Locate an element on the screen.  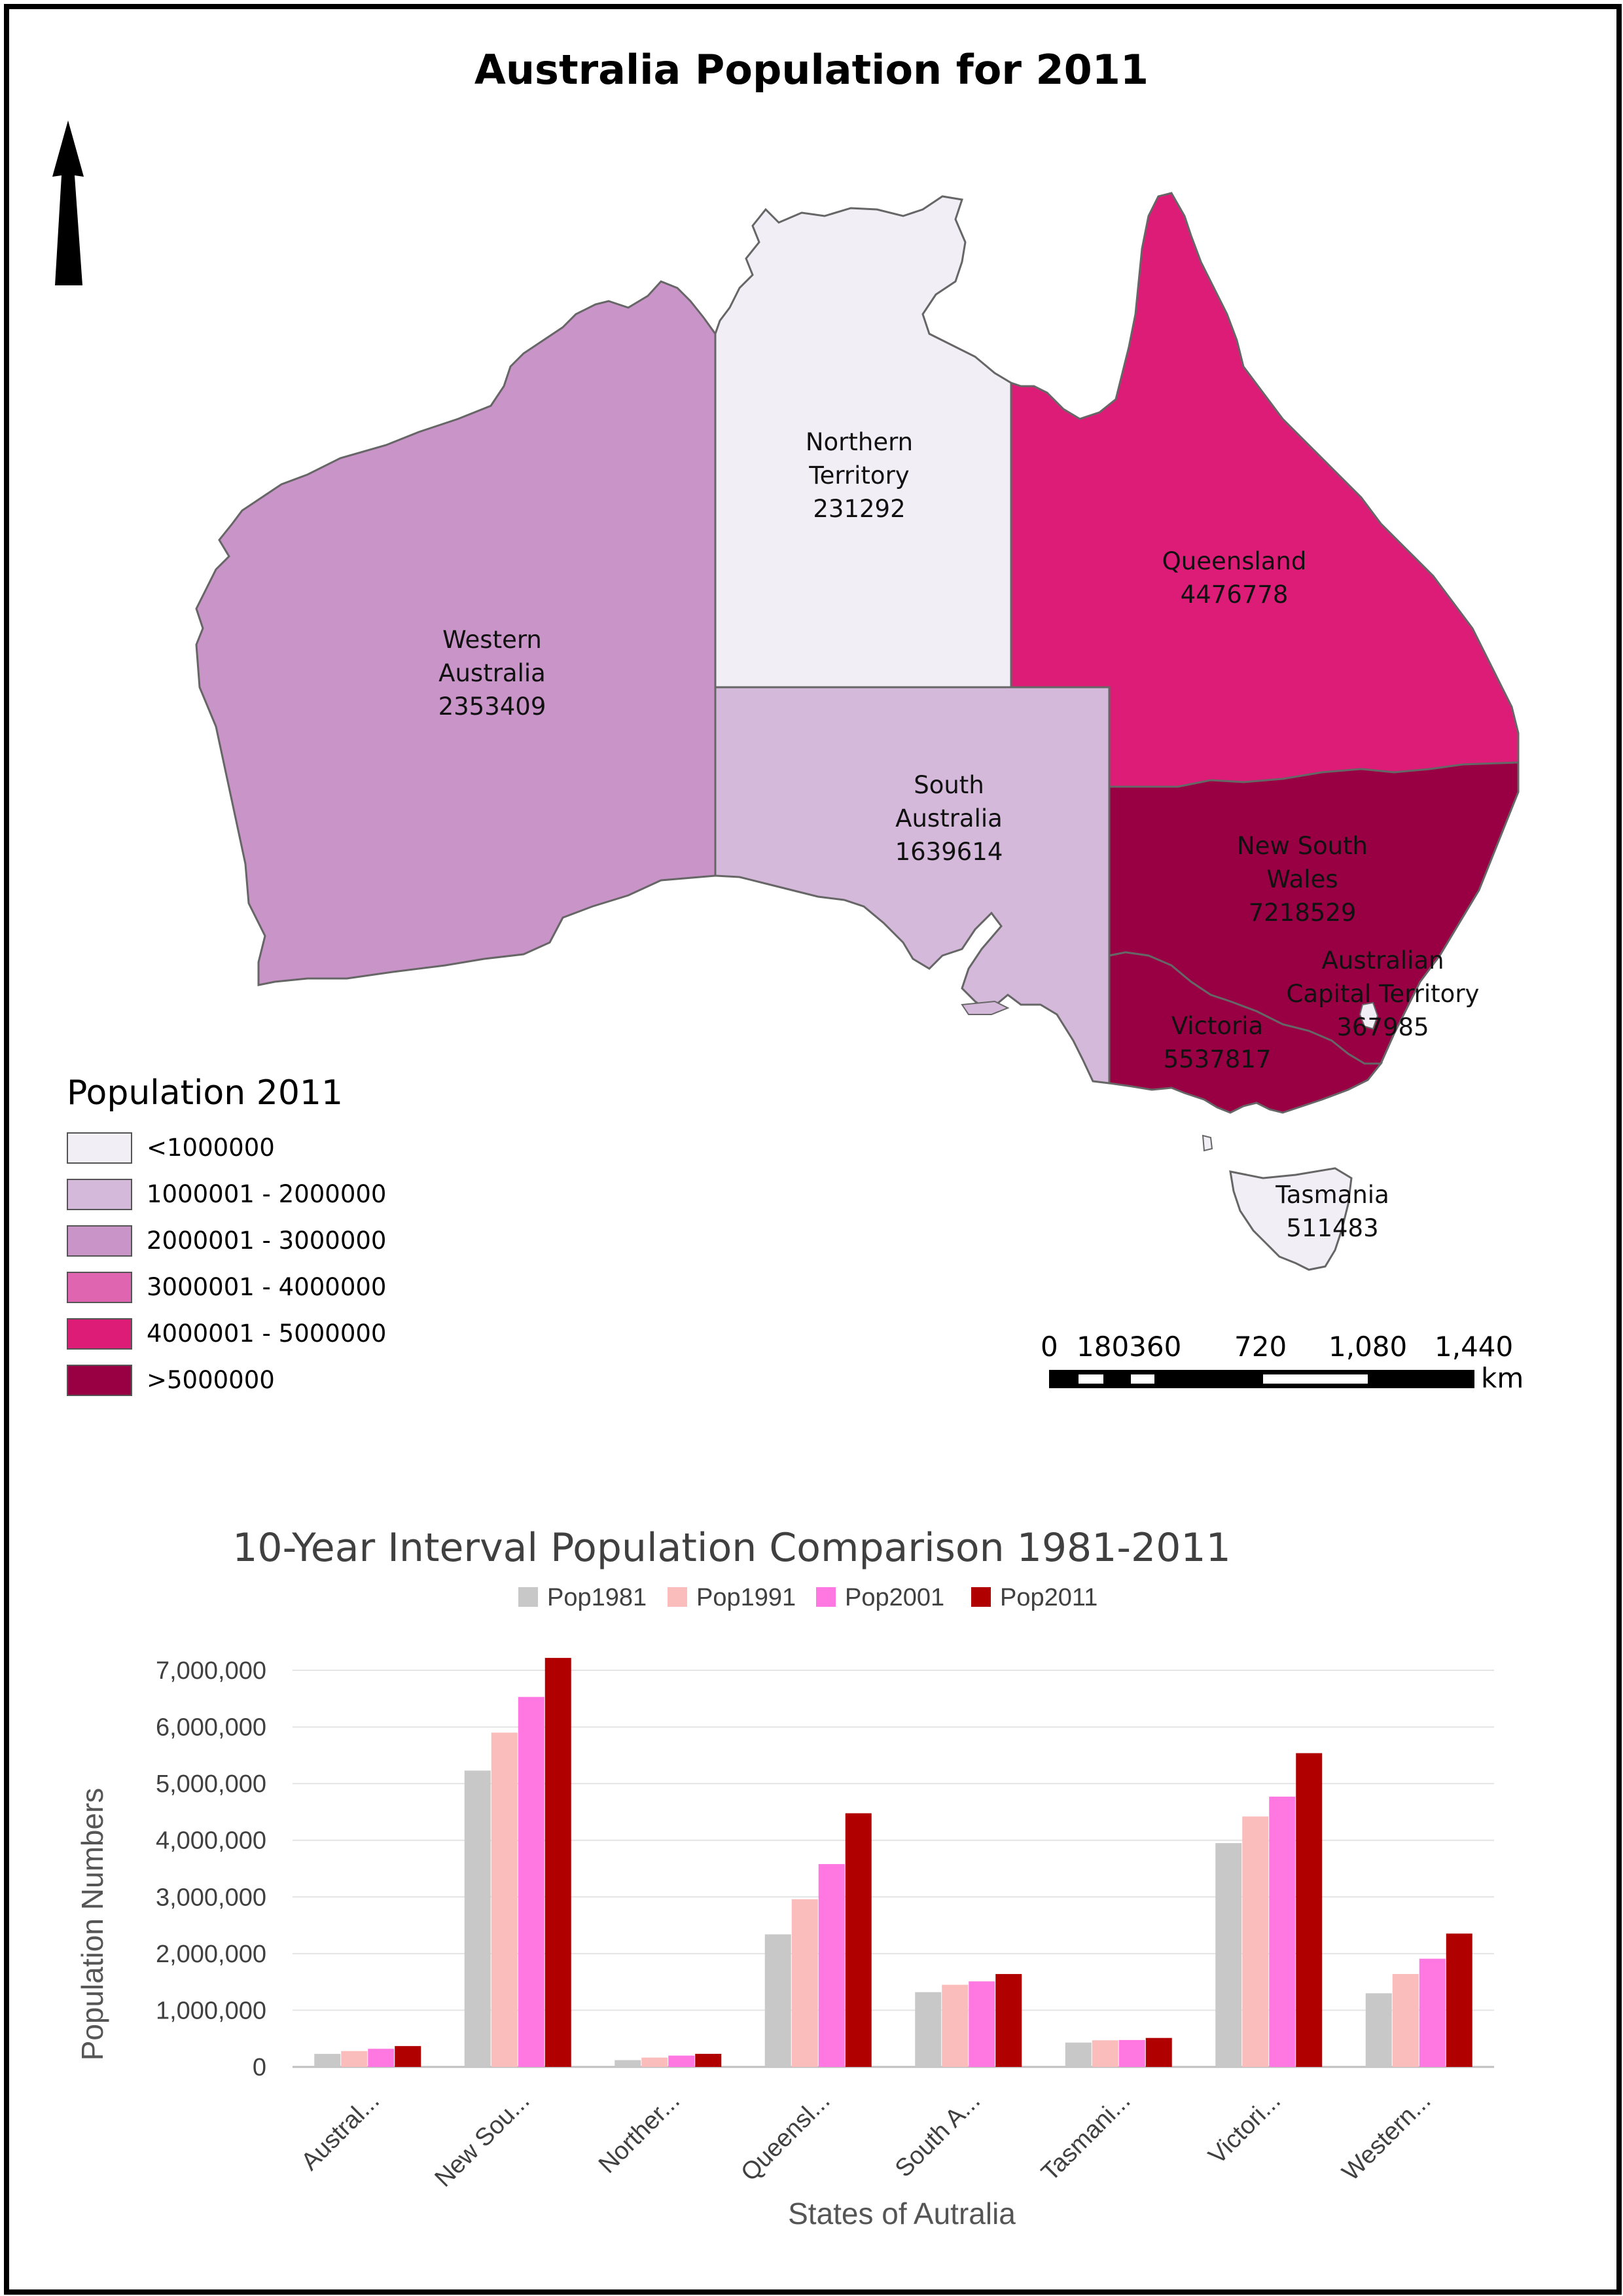
legend-item: >5000000 is located at coordinates (227, 1380).